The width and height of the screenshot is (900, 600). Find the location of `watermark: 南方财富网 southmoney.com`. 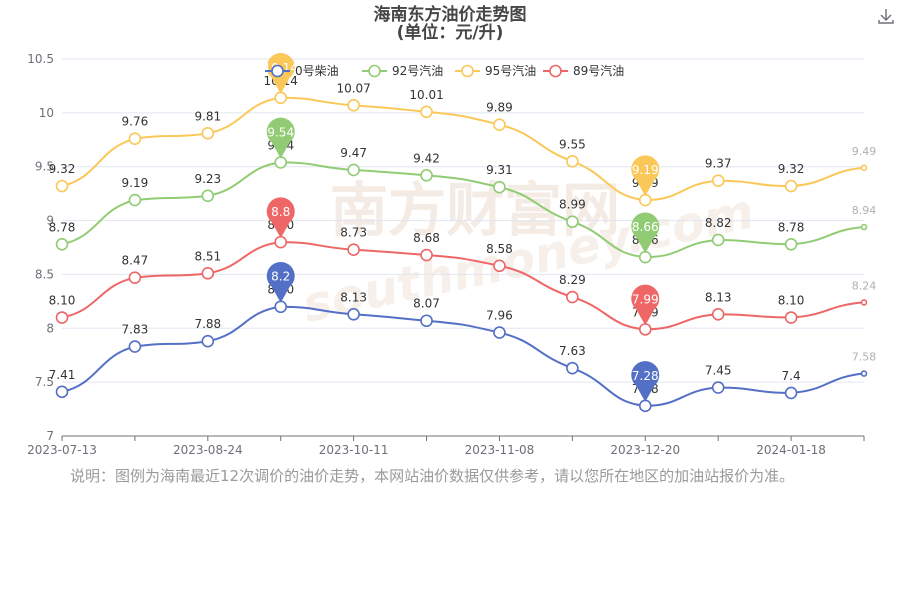

watermark: 南方财富网 southmoney.com is located at coordinates (528, 255).